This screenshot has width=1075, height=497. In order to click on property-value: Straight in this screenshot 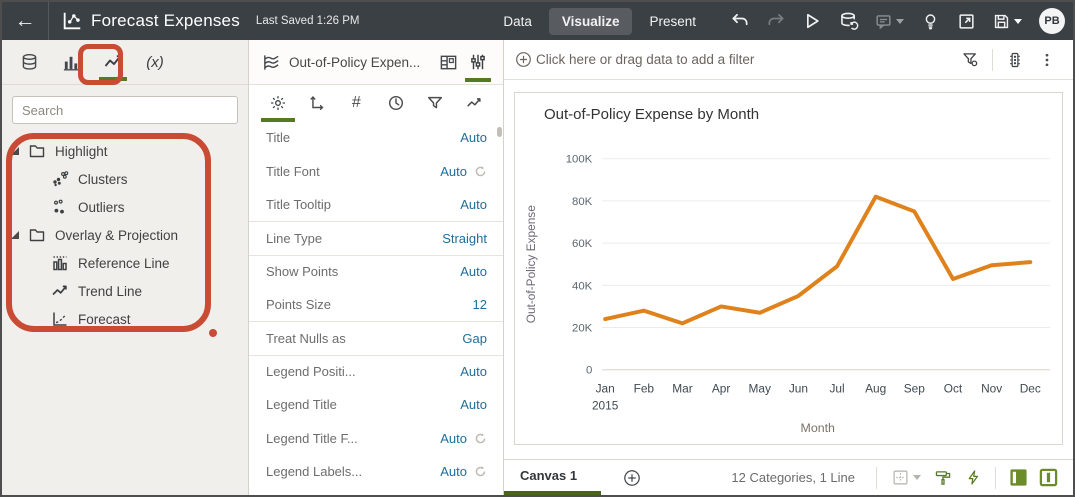, I will do `click(464, 238)`.